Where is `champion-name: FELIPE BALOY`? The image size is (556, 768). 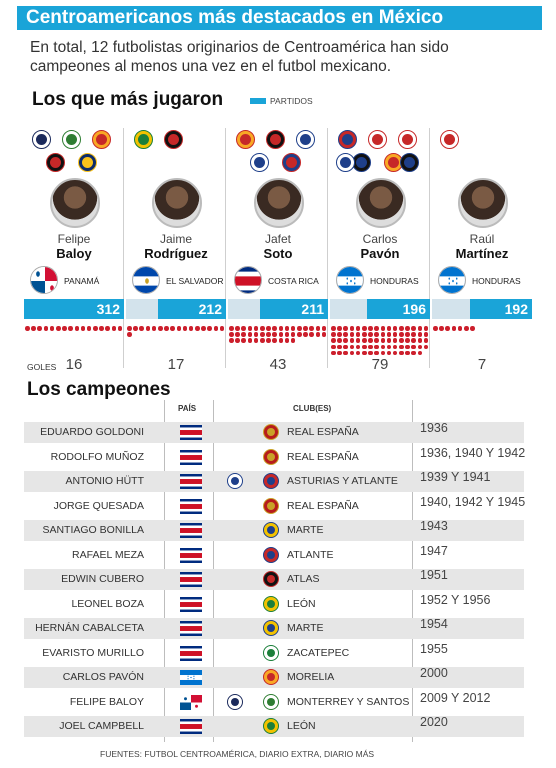
champion-name: FELIPE BALOY is located at coordinates (106, 702).